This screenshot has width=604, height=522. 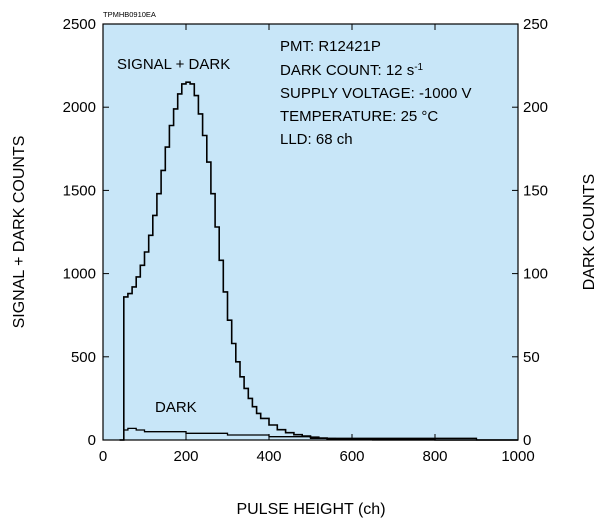 What do you see at coordinates (418, 67) in the screenshot?
I see `info-dark-count-exponent: -1` at bounding box center [418, 67].